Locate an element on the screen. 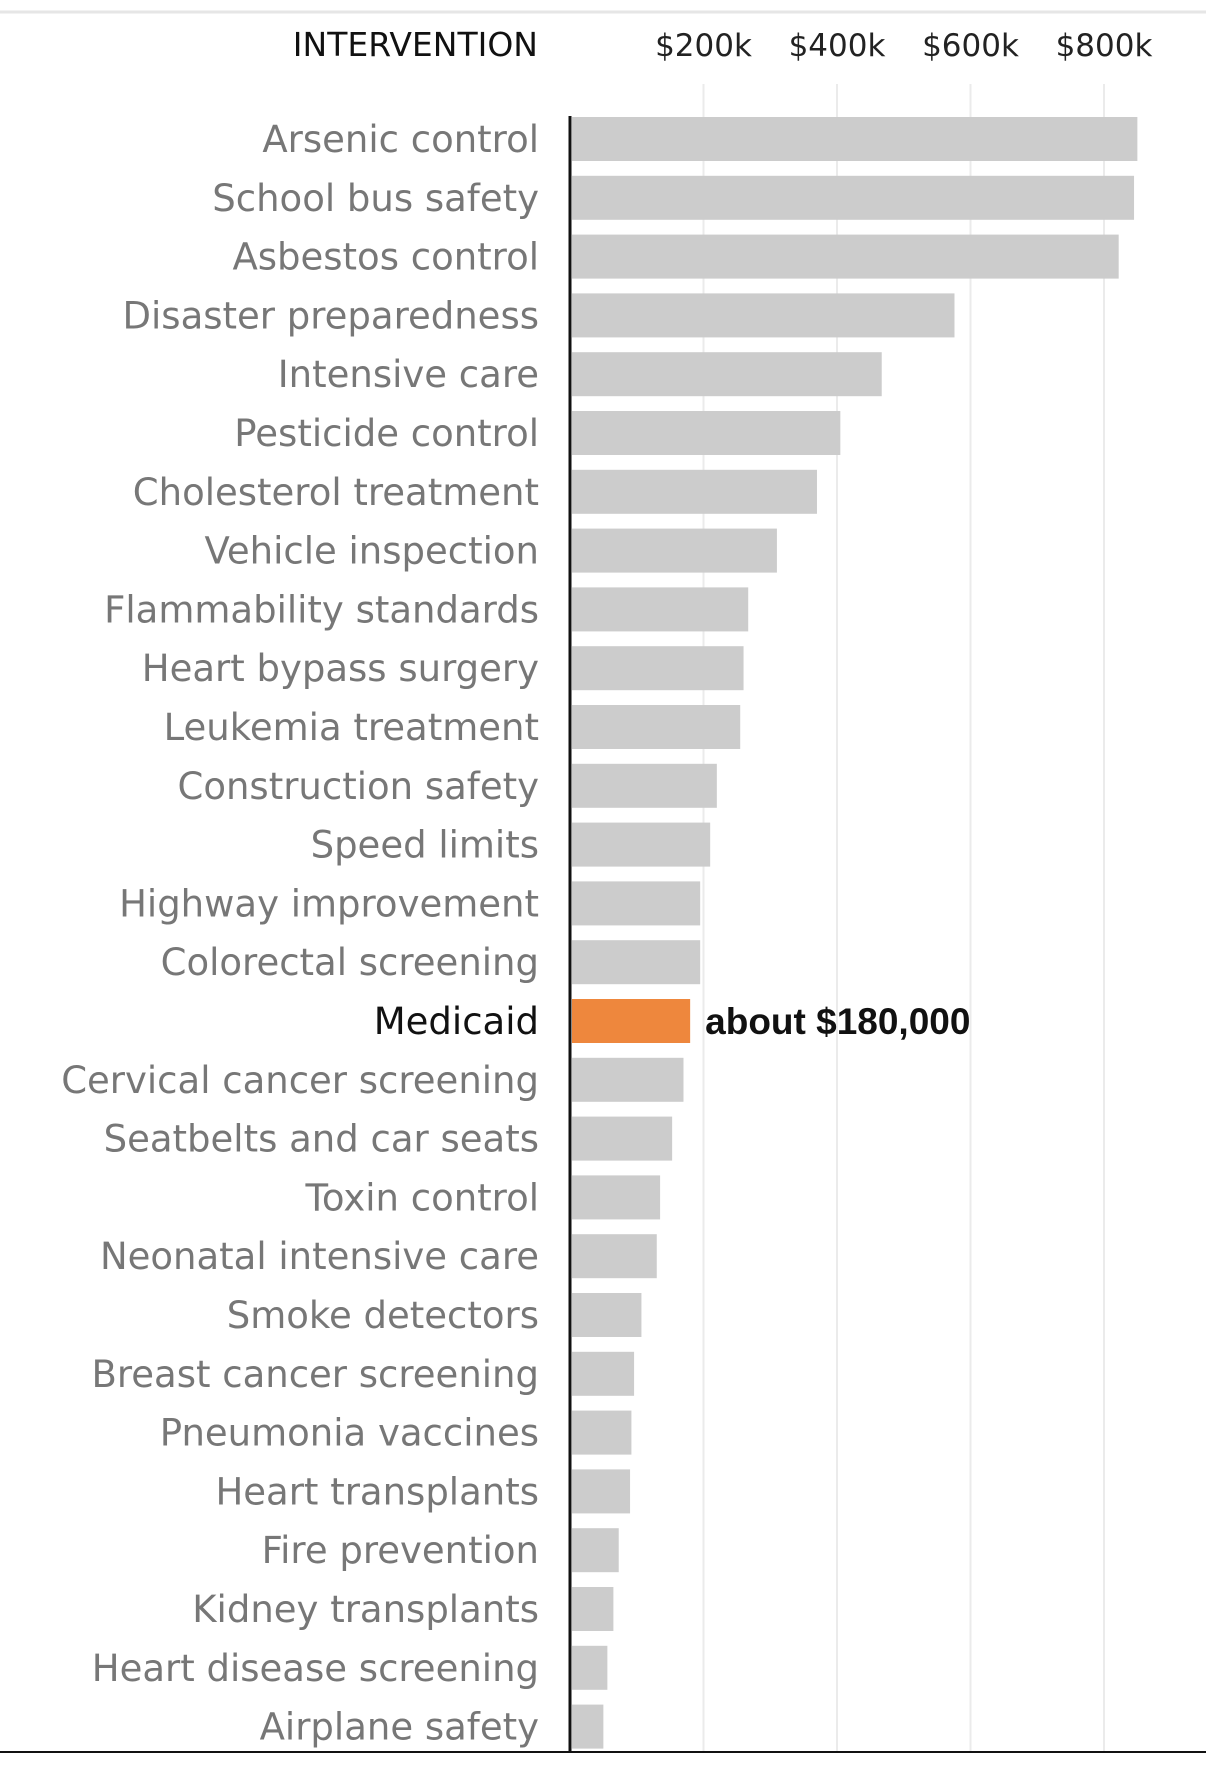 This screenshot has height=1784, width=1206. category-label: Seatbelts and car seats is located at coordinates (321, 1139).